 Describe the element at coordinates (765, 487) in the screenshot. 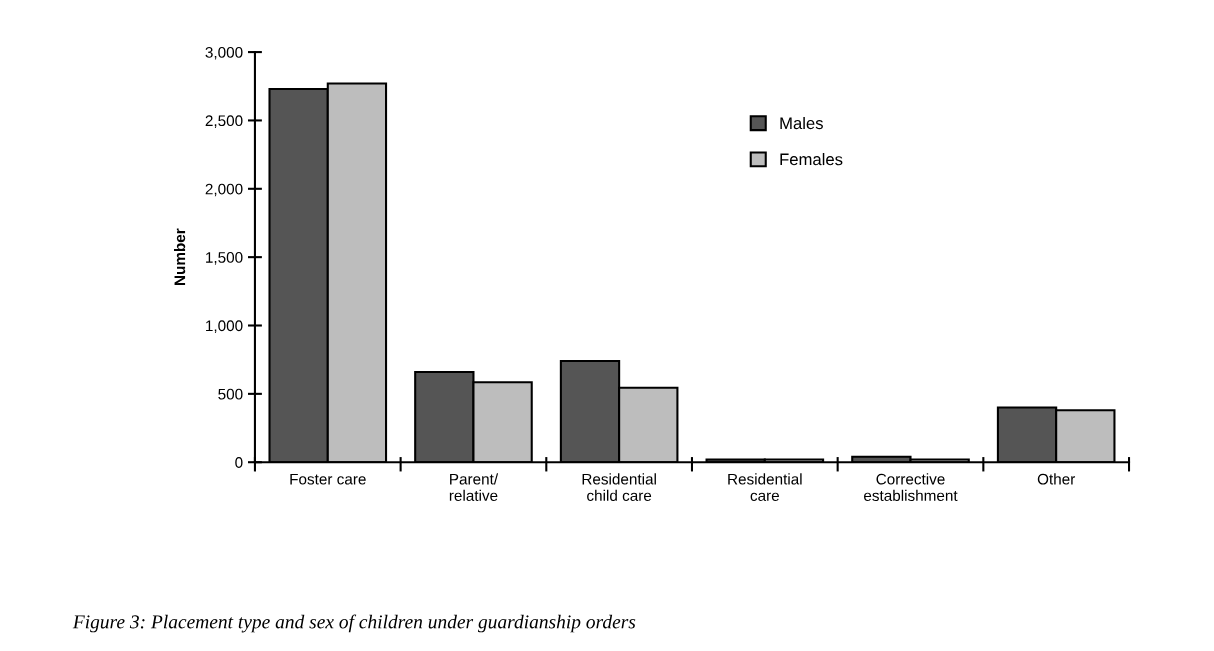

I see `x-tick-label: Residential care` at that location.